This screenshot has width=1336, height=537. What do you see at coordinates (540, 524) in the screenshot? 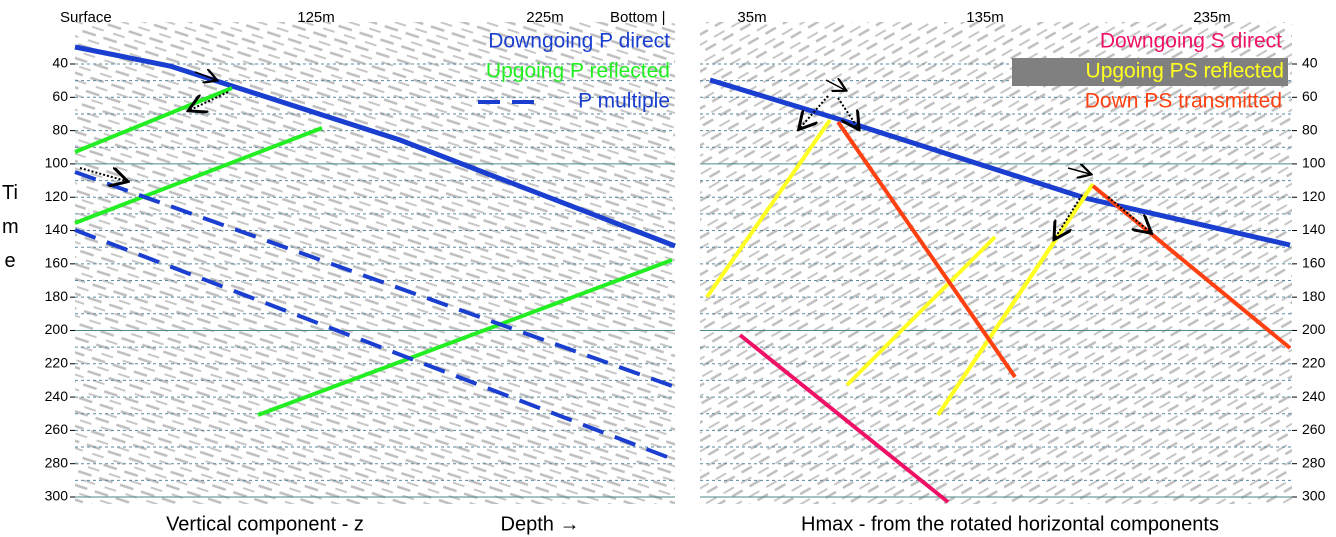
I see `axis-caption: Depth →` at bounding box center [540, 524].